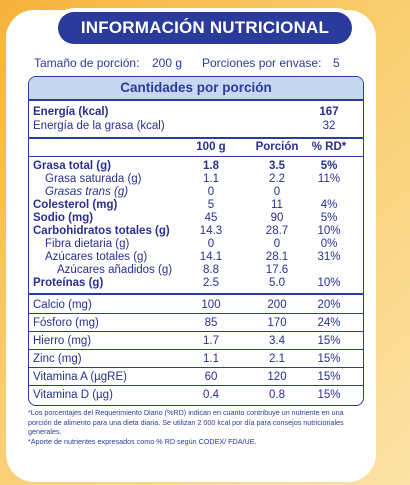  What do you see at coordinates (73, 395) in the screenshot?
I see `row-label: Vitamina D (µg)` at bounding box center [73, 395].